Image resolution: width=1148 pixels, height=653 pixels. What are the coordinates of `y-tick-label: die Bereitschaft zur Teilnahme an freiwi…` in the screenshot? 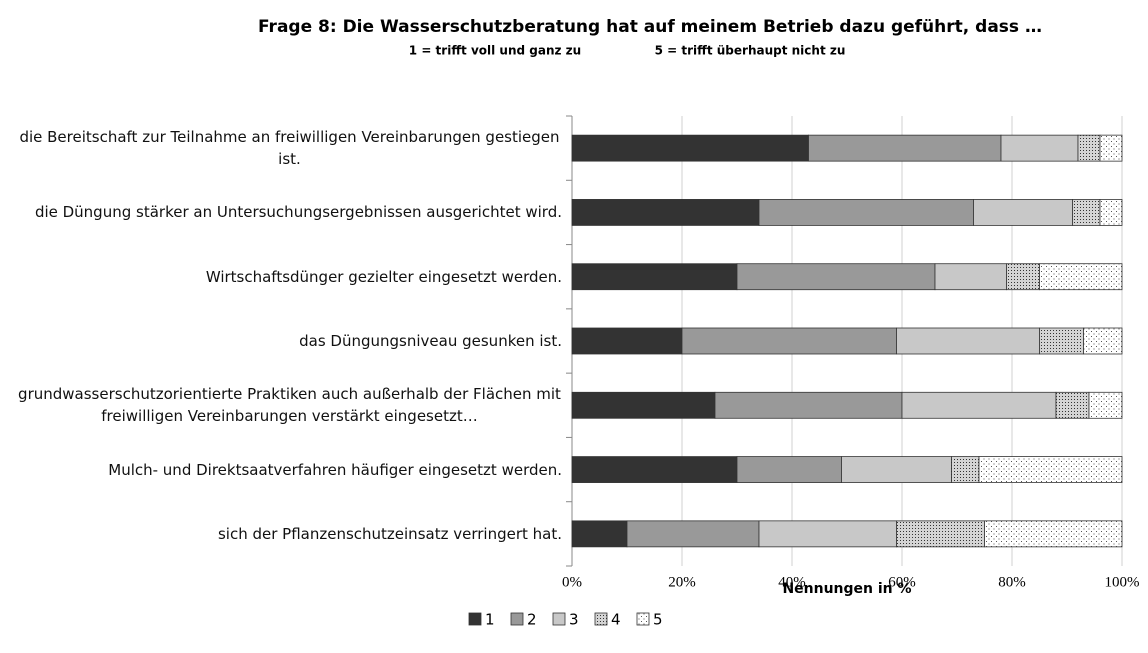 It's located at (289, 148).